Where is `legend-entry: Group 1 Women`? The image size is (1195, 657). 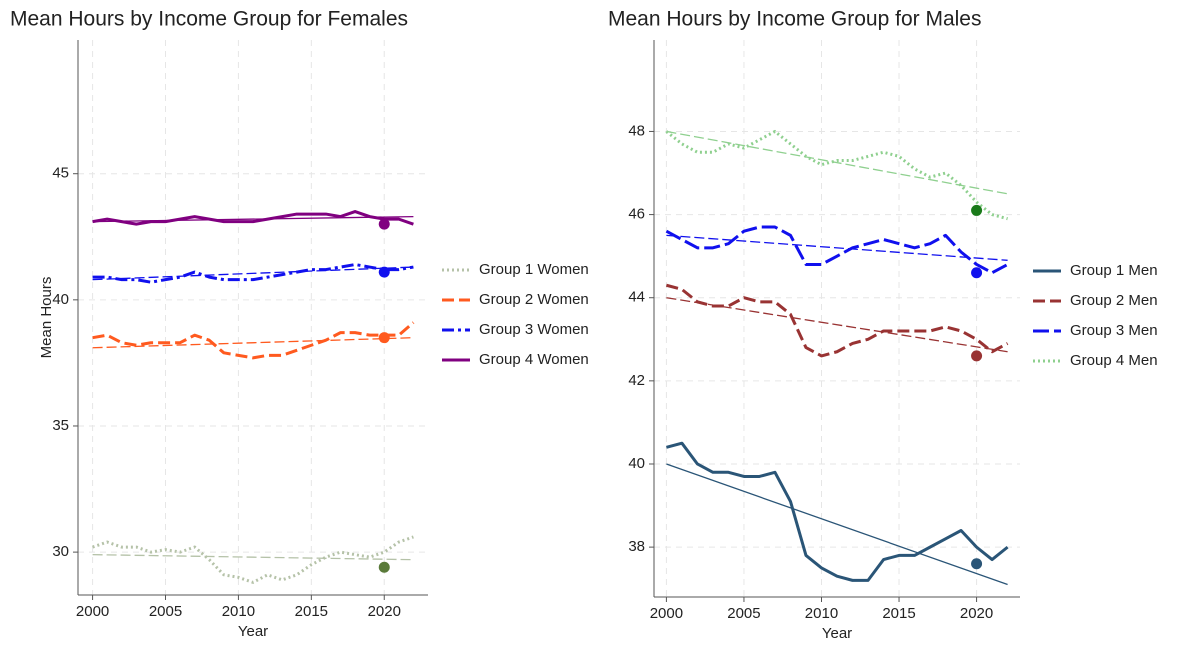 legend-entry: Group 1 Women is located at coordinates (515, 269).